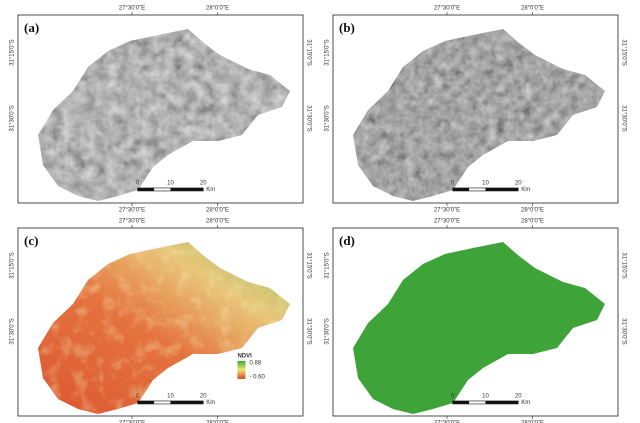 Image resolution: width=640 pixels, height=423 pixels. I want to click on panel-label: (d), so click(347, 240).